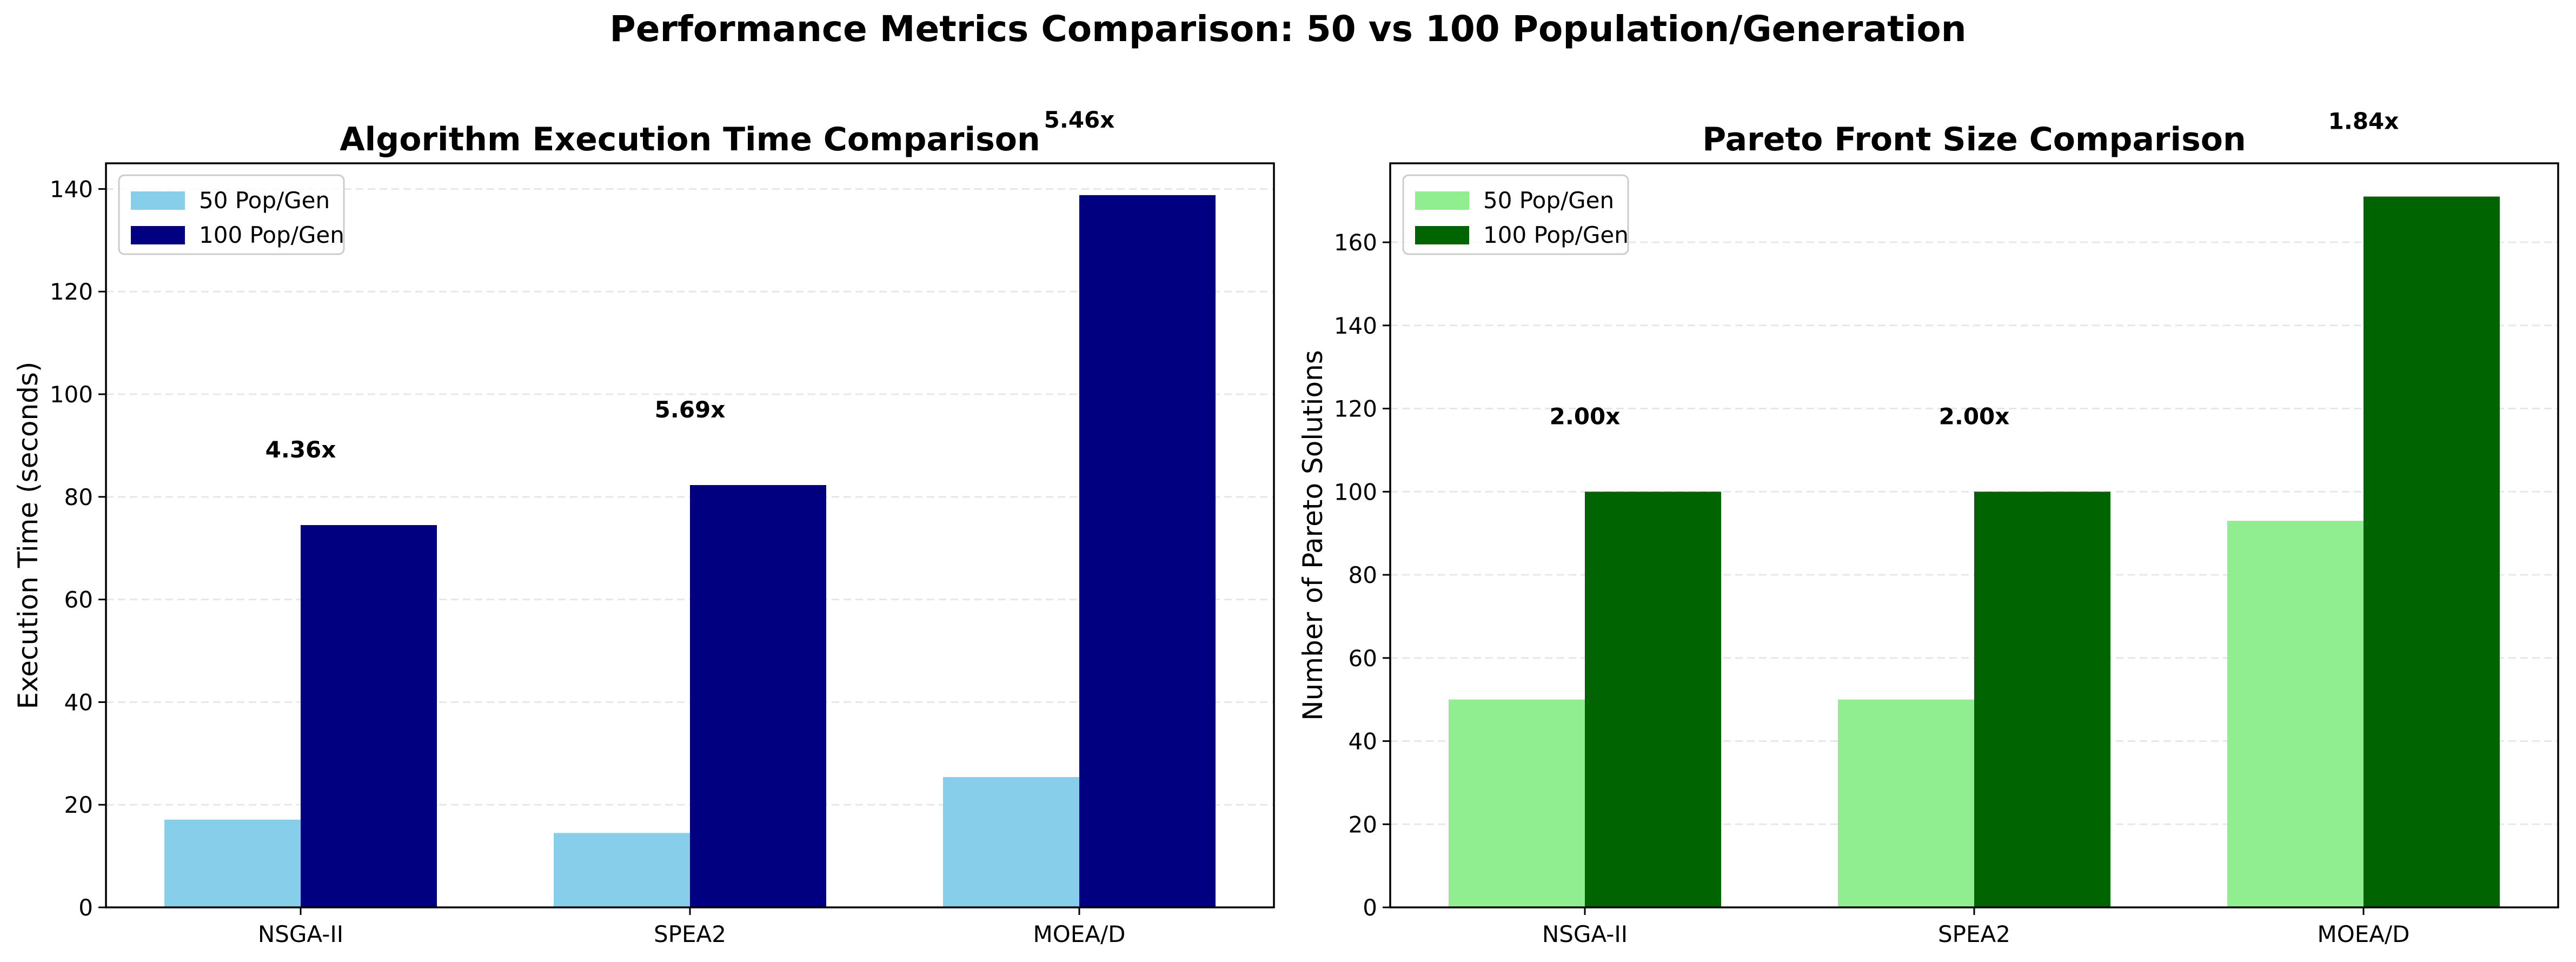 This screenshot has width=2576, height=962. What do you see at coordinates (2363, 121) in the screenshot?
I see `ratio-annotation: 1.84x` at bounding box center [2363, 121].